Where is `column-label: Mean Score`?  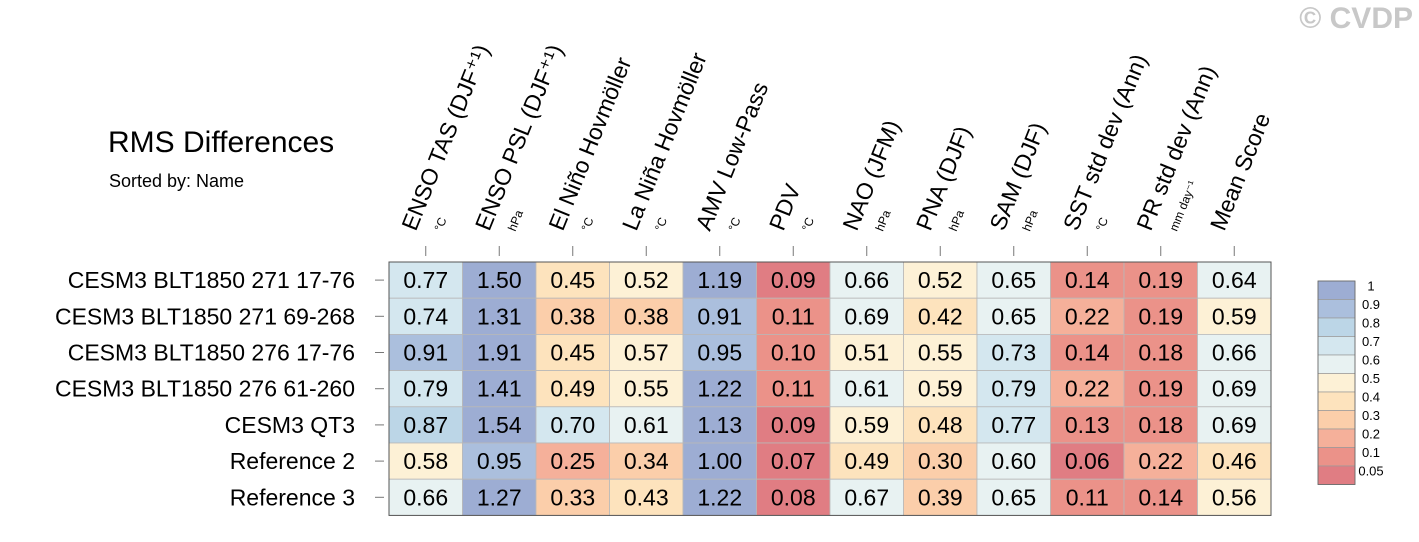
column-label: Mean Score is located at coordinates (1240, 171).